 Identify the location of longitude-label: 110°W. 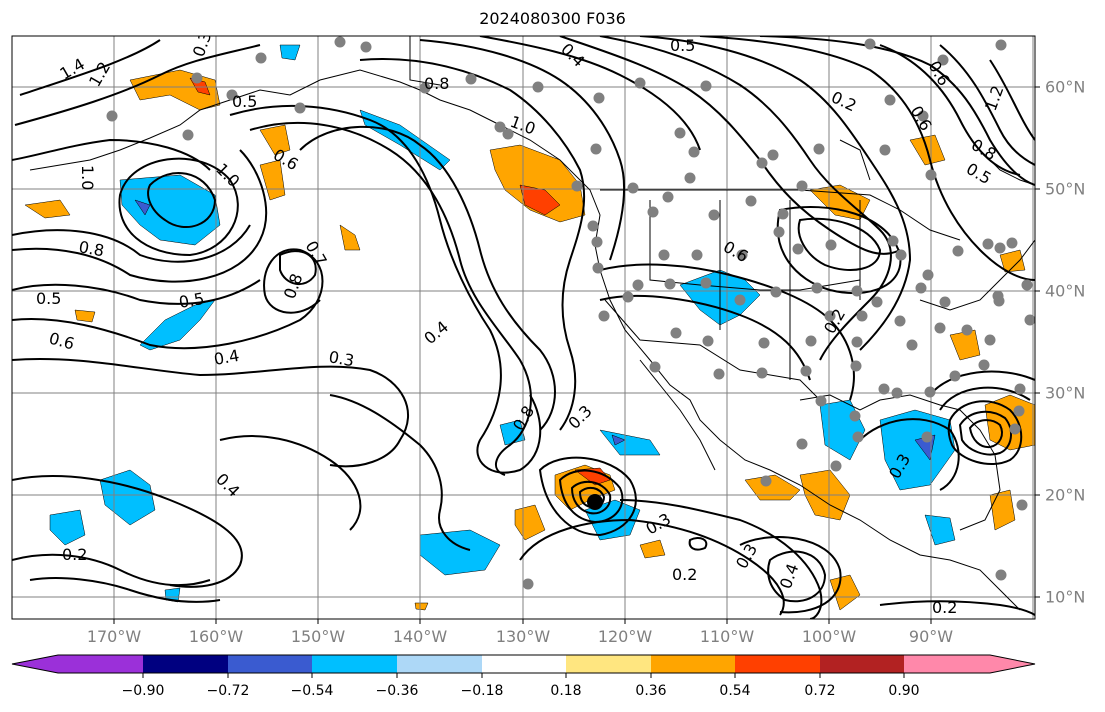
(727, 636).